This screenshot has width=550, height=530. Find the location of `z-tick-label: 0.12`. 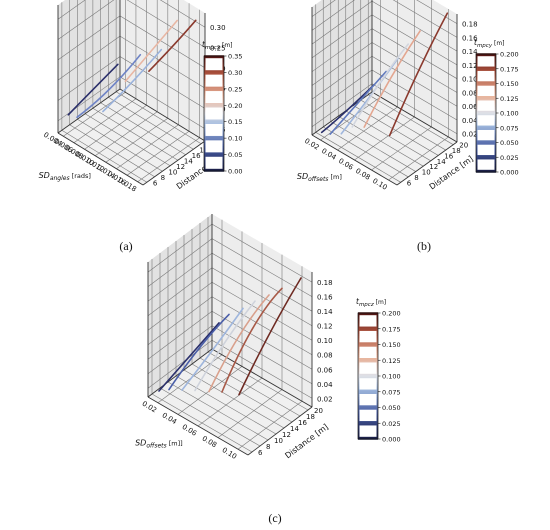

z-tick-label: 0.12 is located at coordinates (470, 66).